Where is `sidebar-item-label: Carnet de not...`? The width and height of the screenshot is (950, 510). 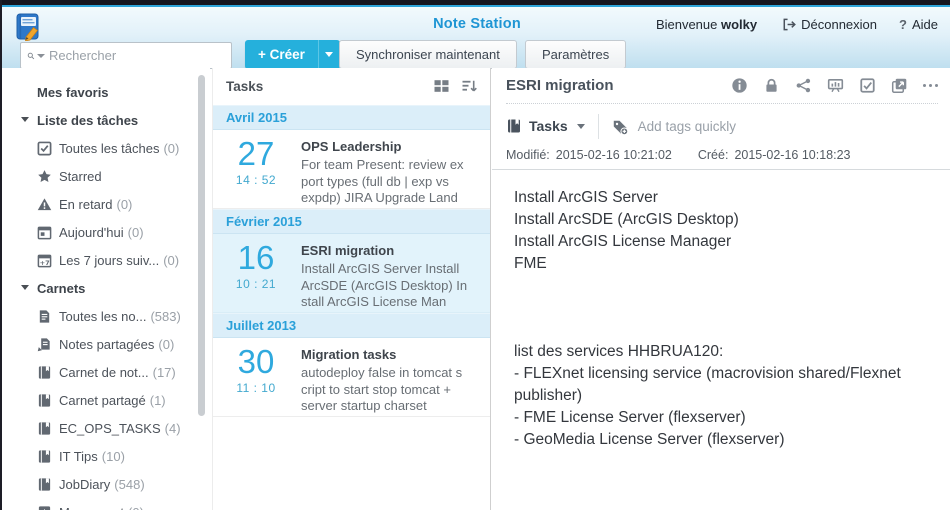 sidebar-item-label: Carnet de not... is located at coordinates (104, 372).